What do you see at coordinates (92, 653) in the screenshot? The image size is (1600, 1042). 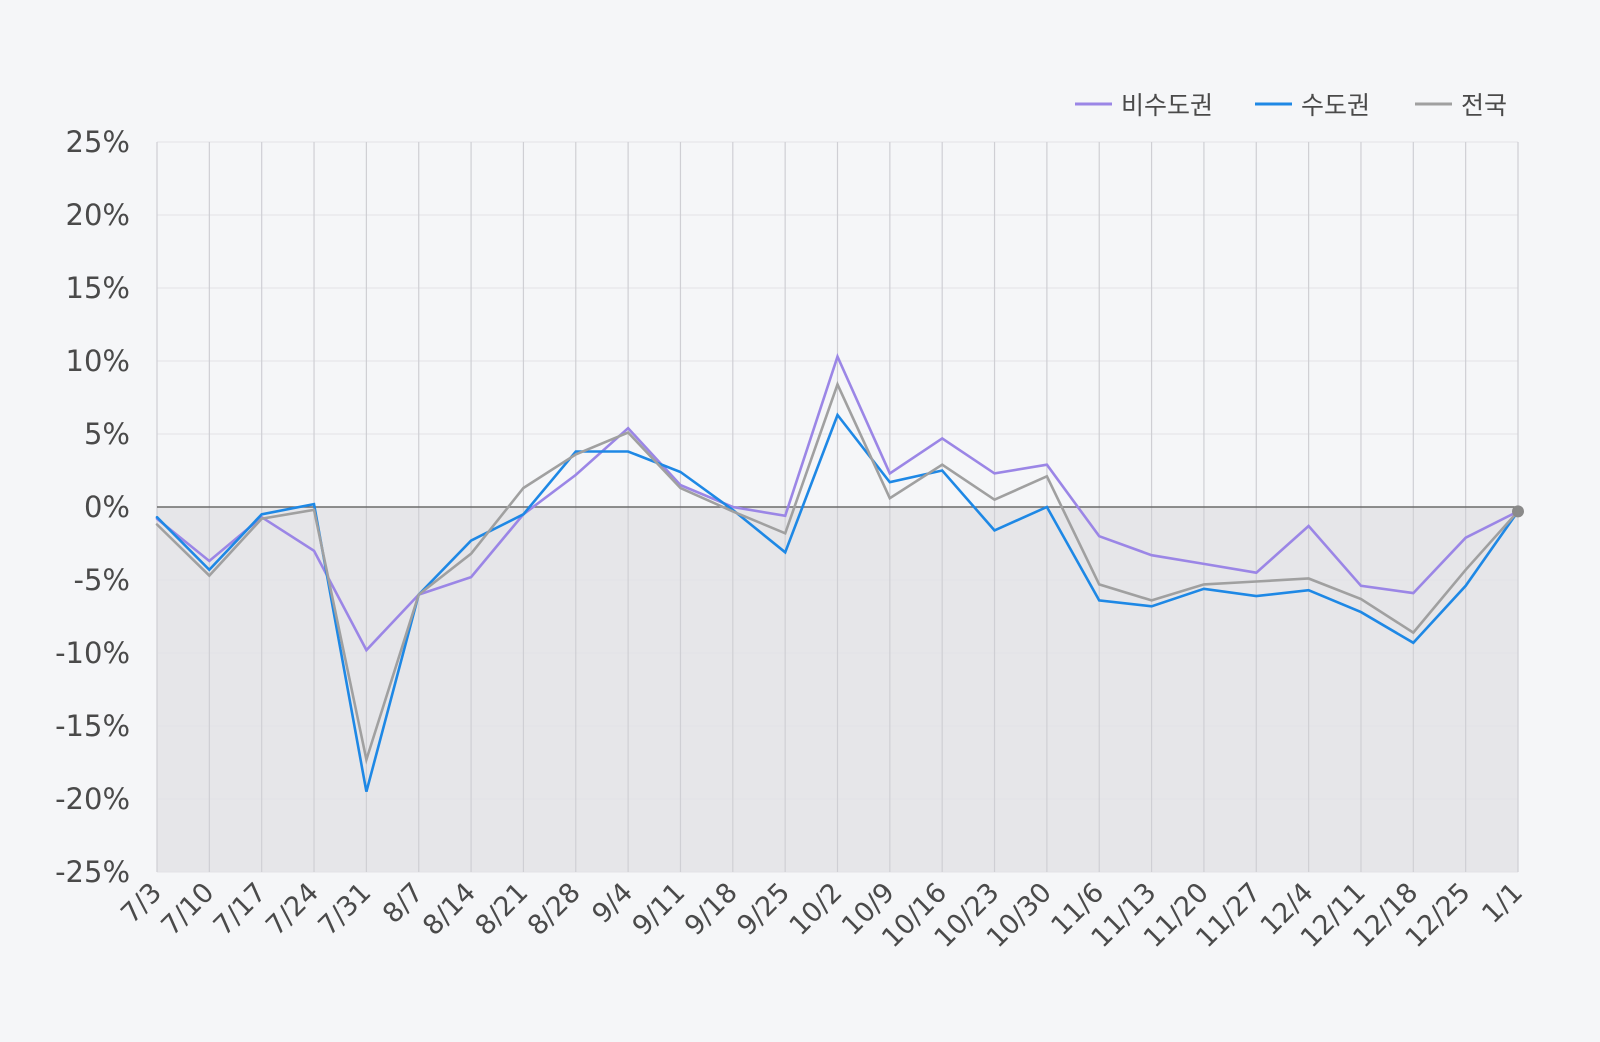 I see `y-tick-label: -10%` at bounding box center [92, 653].